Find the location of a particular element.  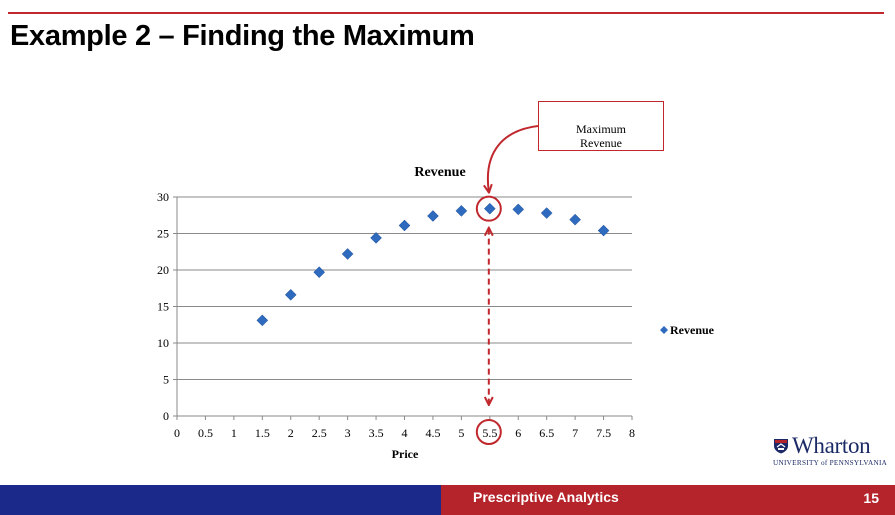

x-tick-label: 5 is located at coordinates (461, 433).